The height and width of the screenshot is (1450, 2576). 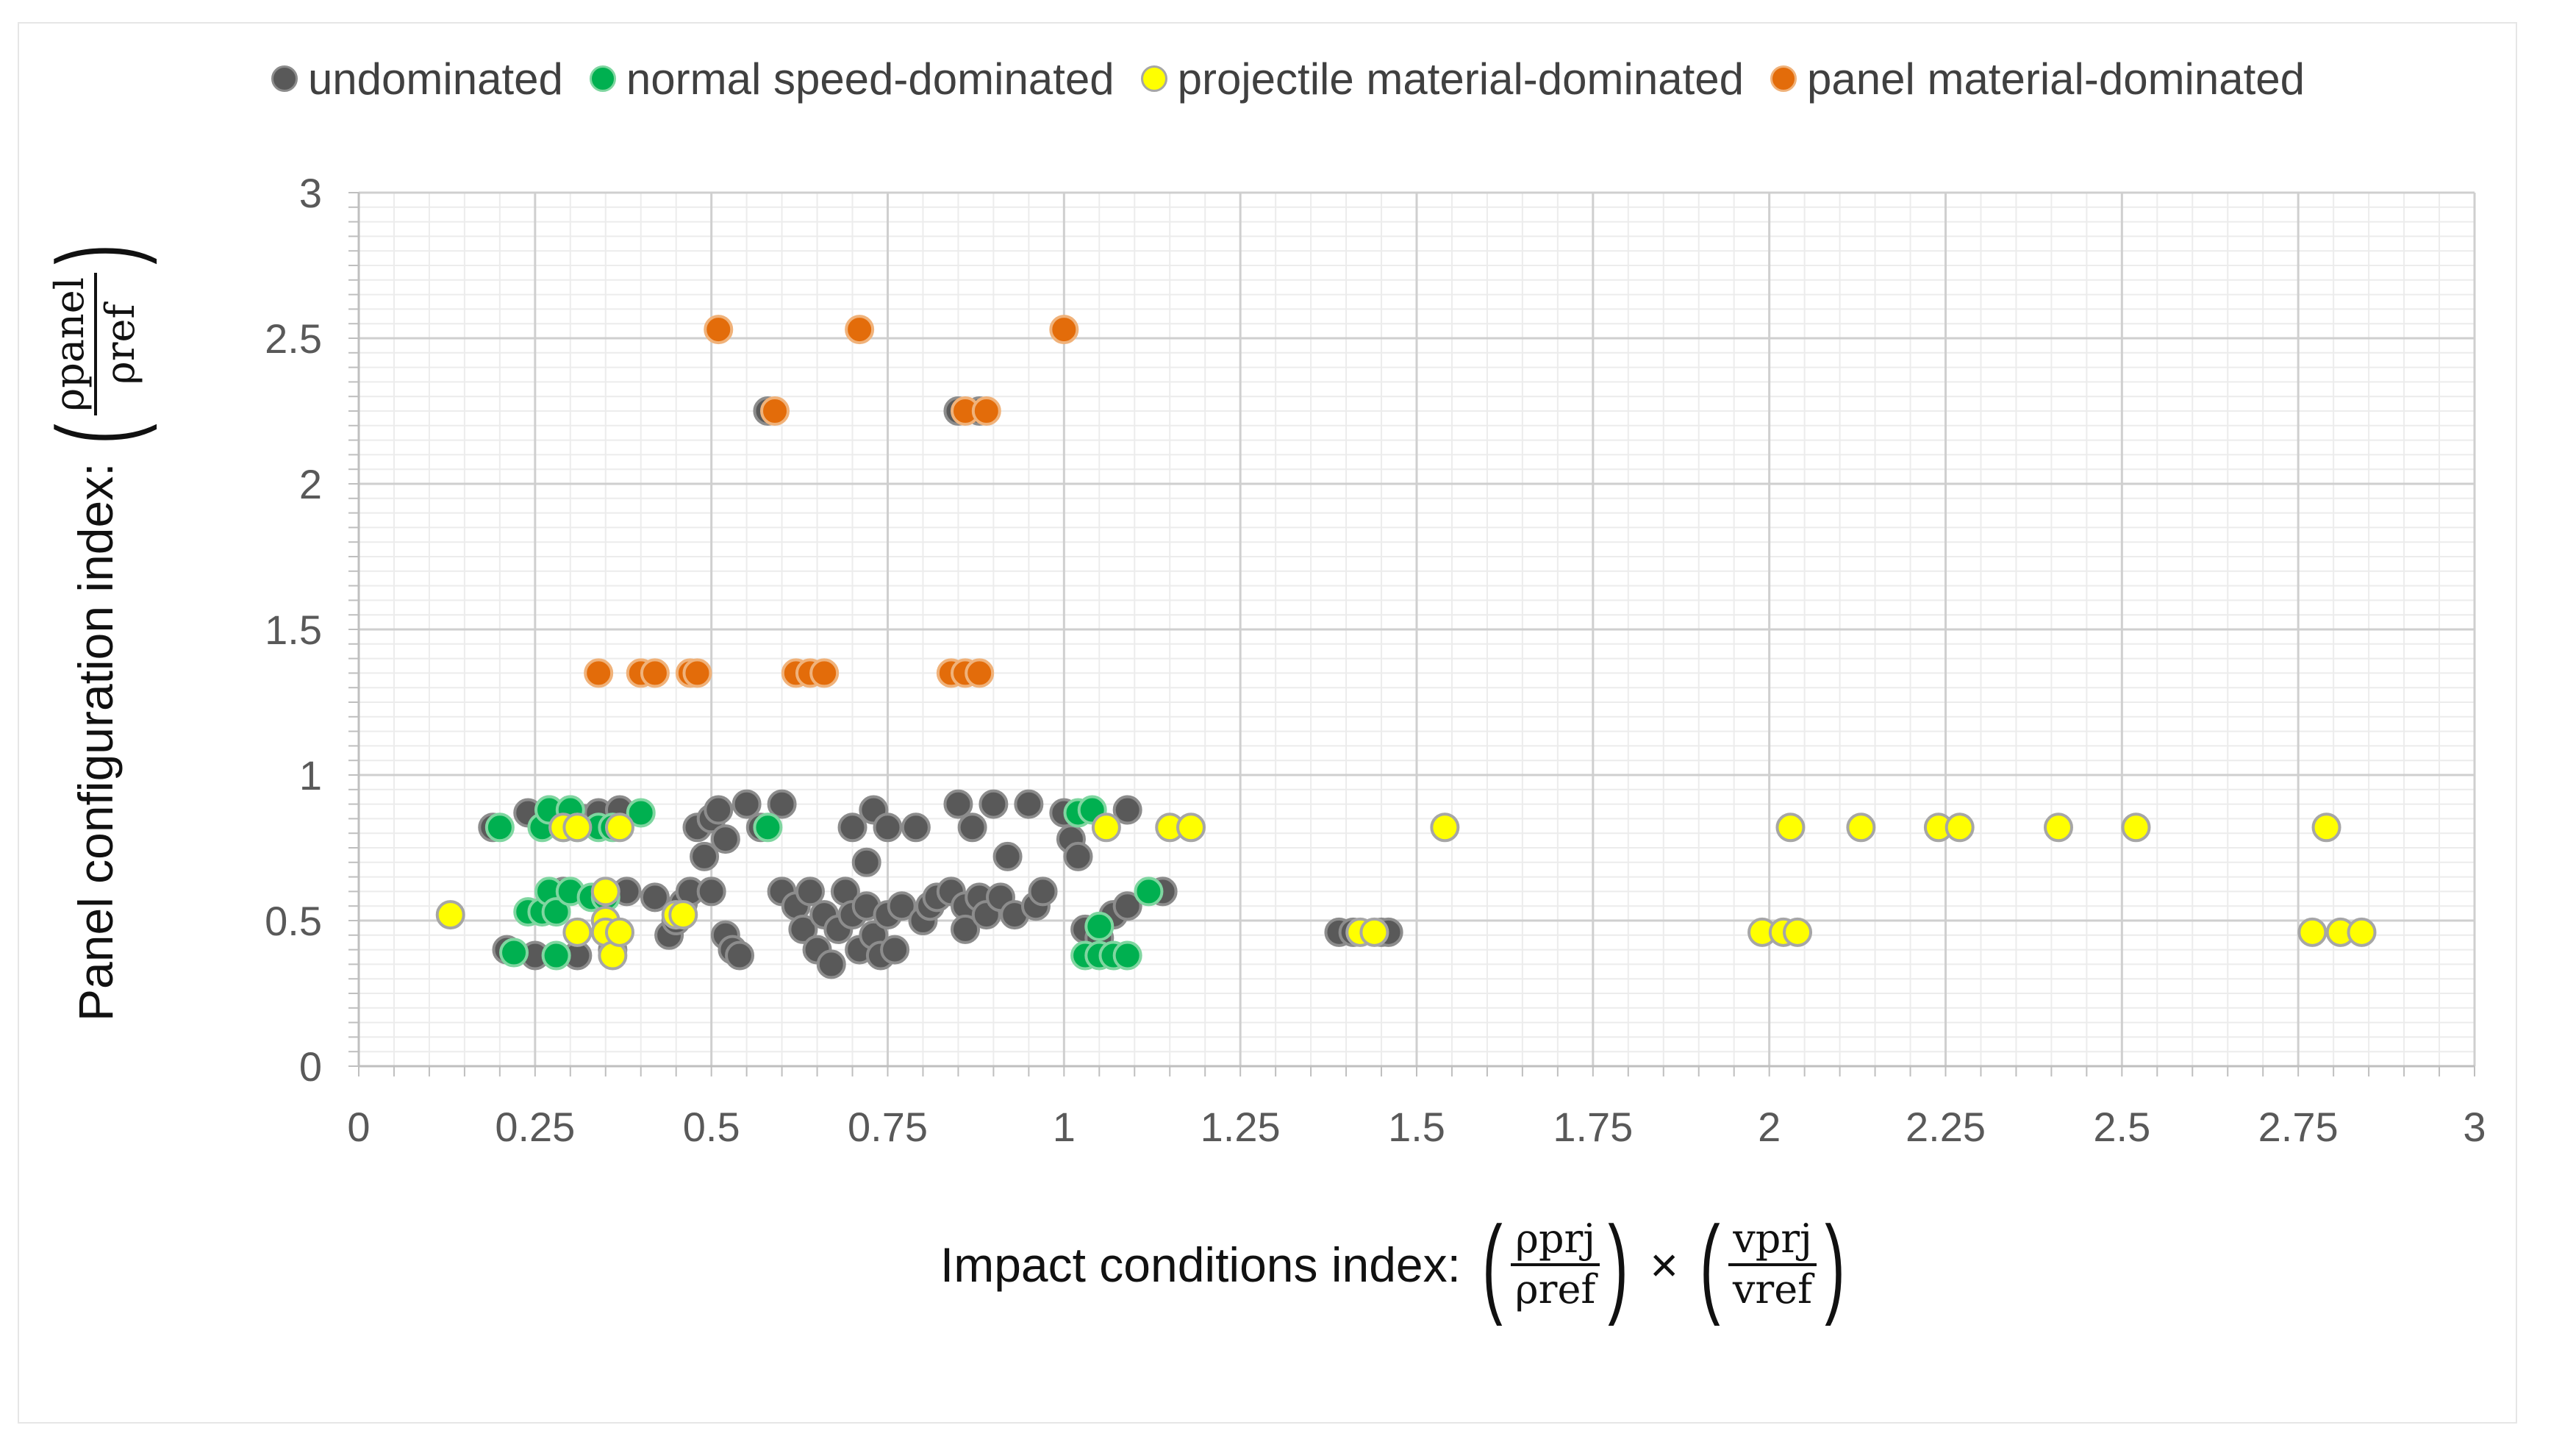 I want to click on y-tick-label: 3, so click(x=311, y=193).